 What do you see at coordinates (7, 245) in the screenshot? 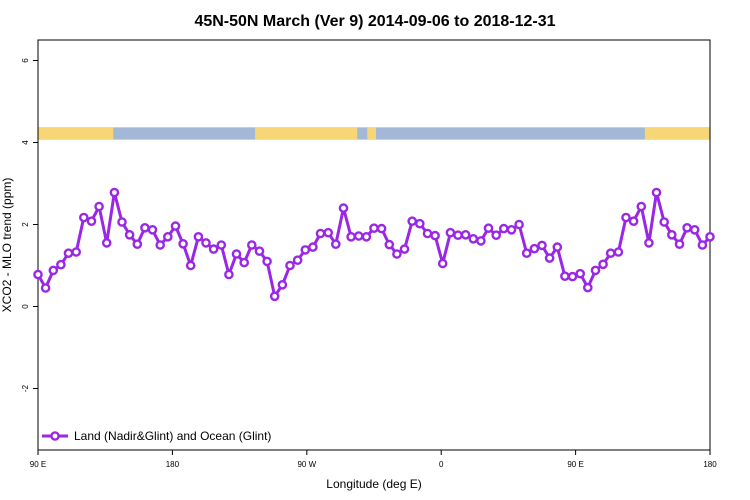
I see `y-axis-label: XCO2 - MLO trend (ppm)` at bounding box center [7, 245].